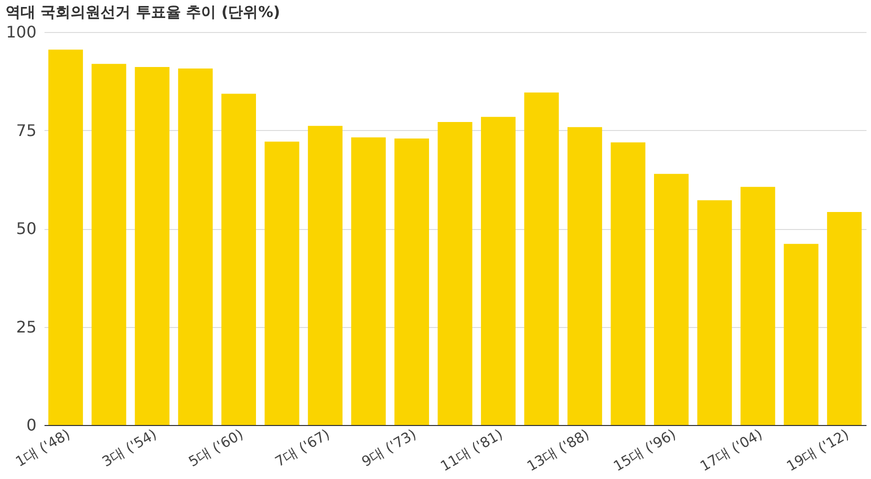  Describe the element at coordinates (142, 12) in the screenshot. I see `chart-title: 역대 국회의원선거 투표율 추이 (단위%)` at that location.